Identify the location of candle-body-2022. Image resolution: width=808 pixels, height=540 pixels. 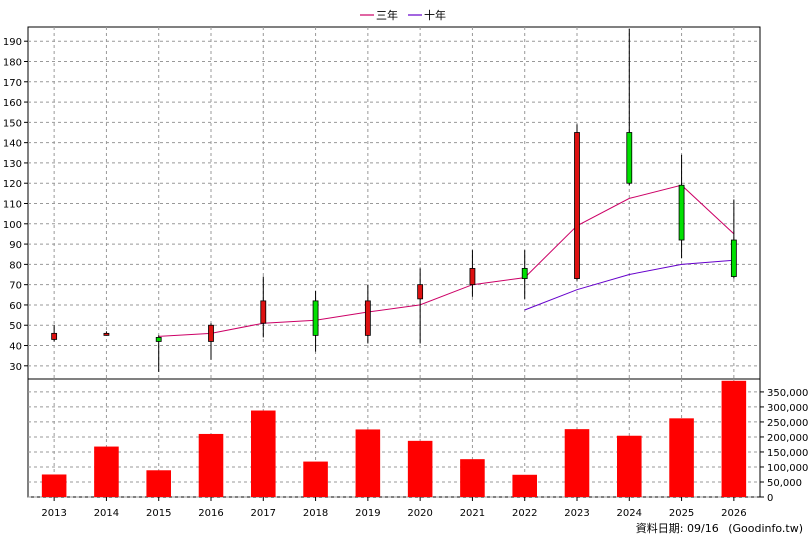
(524, 273).